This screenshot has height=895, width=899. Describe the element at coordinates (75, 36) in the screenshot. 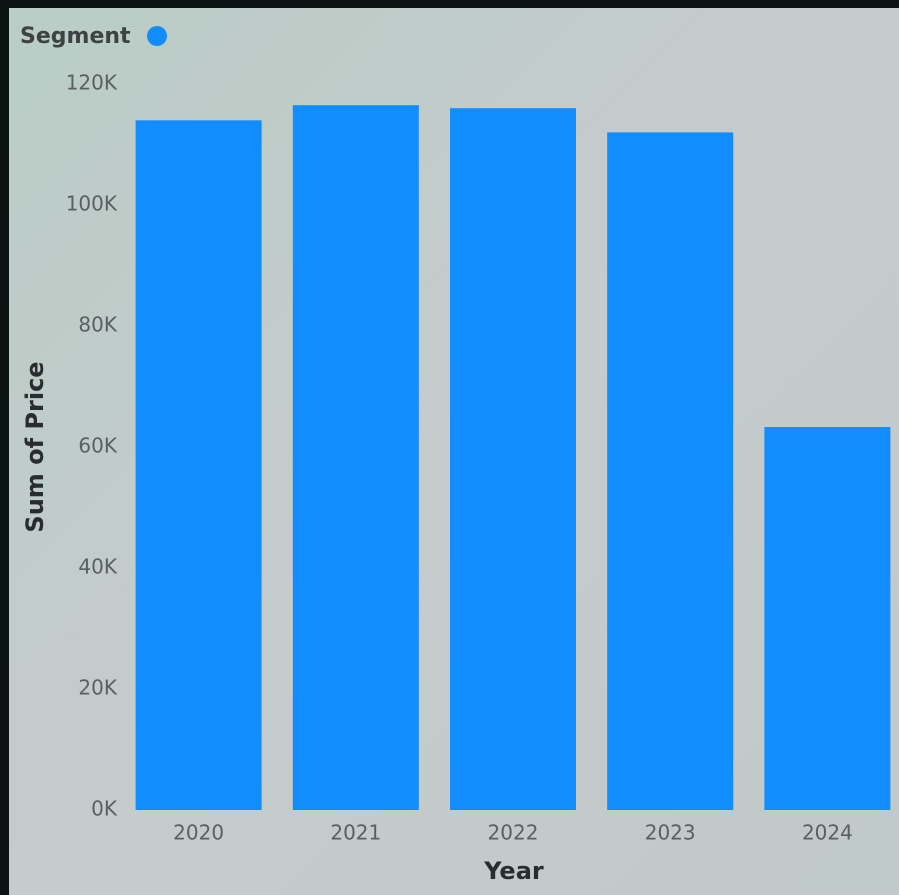

I see `legend-title: Segment` at that location.